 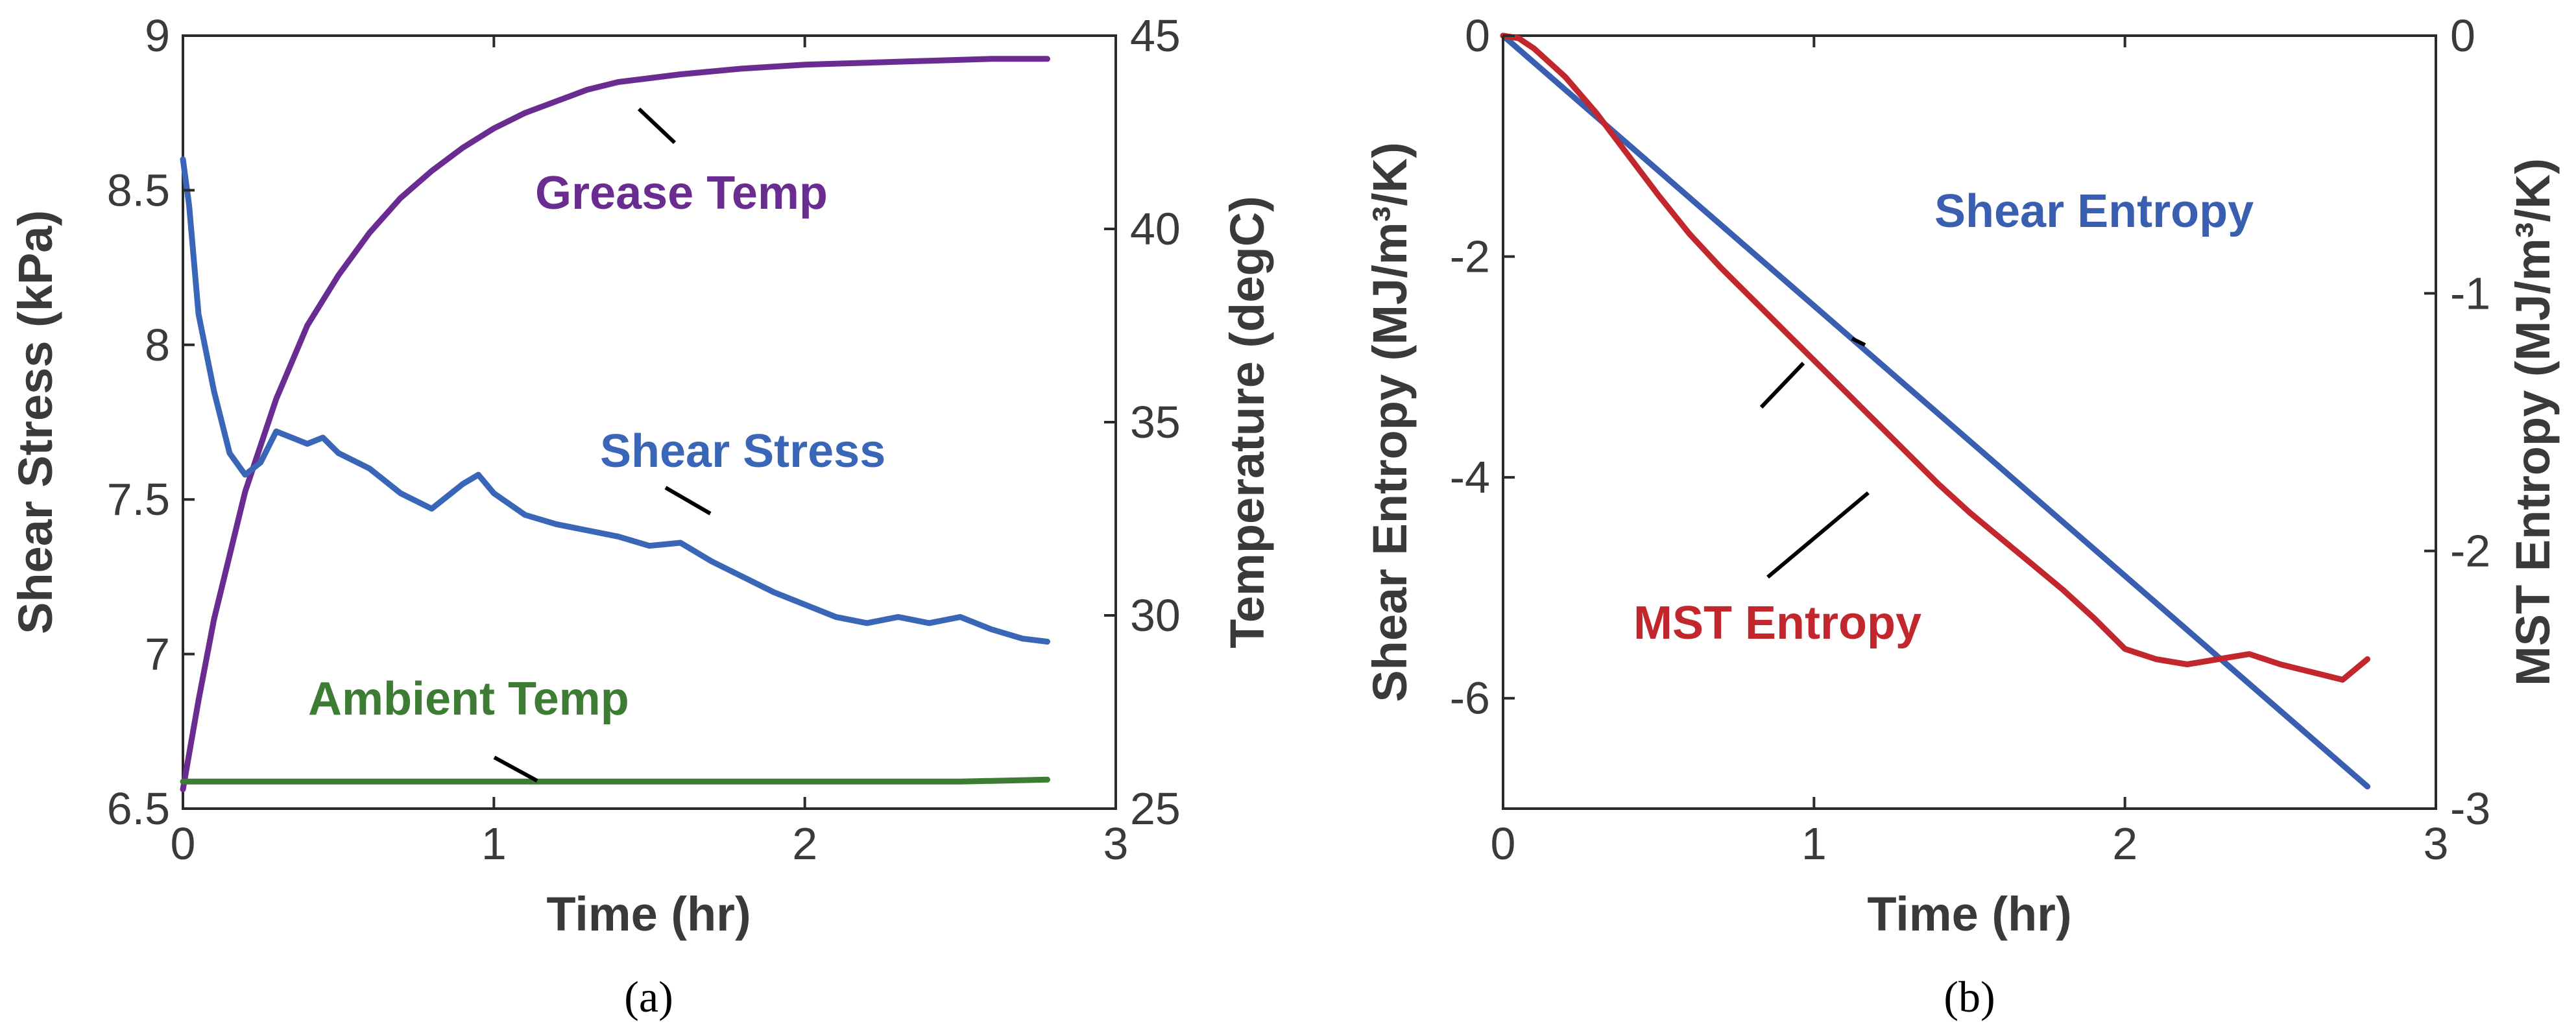 I want to click on y2-tick-label: 40, so click(x=1155, y=229).